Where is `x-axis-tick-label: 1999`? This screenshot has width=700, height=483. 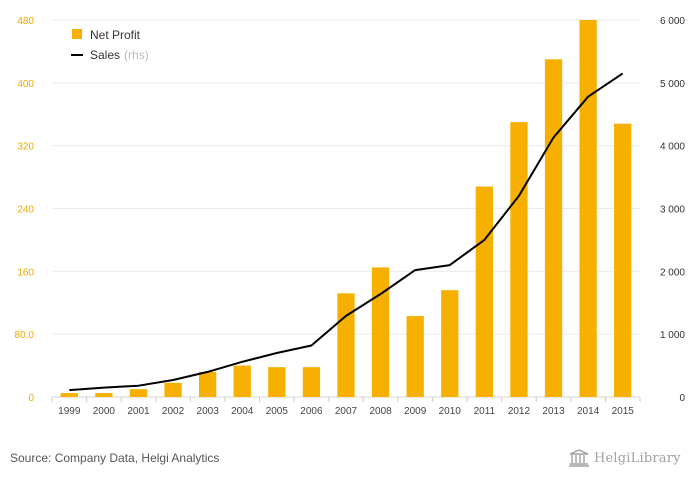 x-axis-tick-label: 1999 is located at coordinates (69, 411).